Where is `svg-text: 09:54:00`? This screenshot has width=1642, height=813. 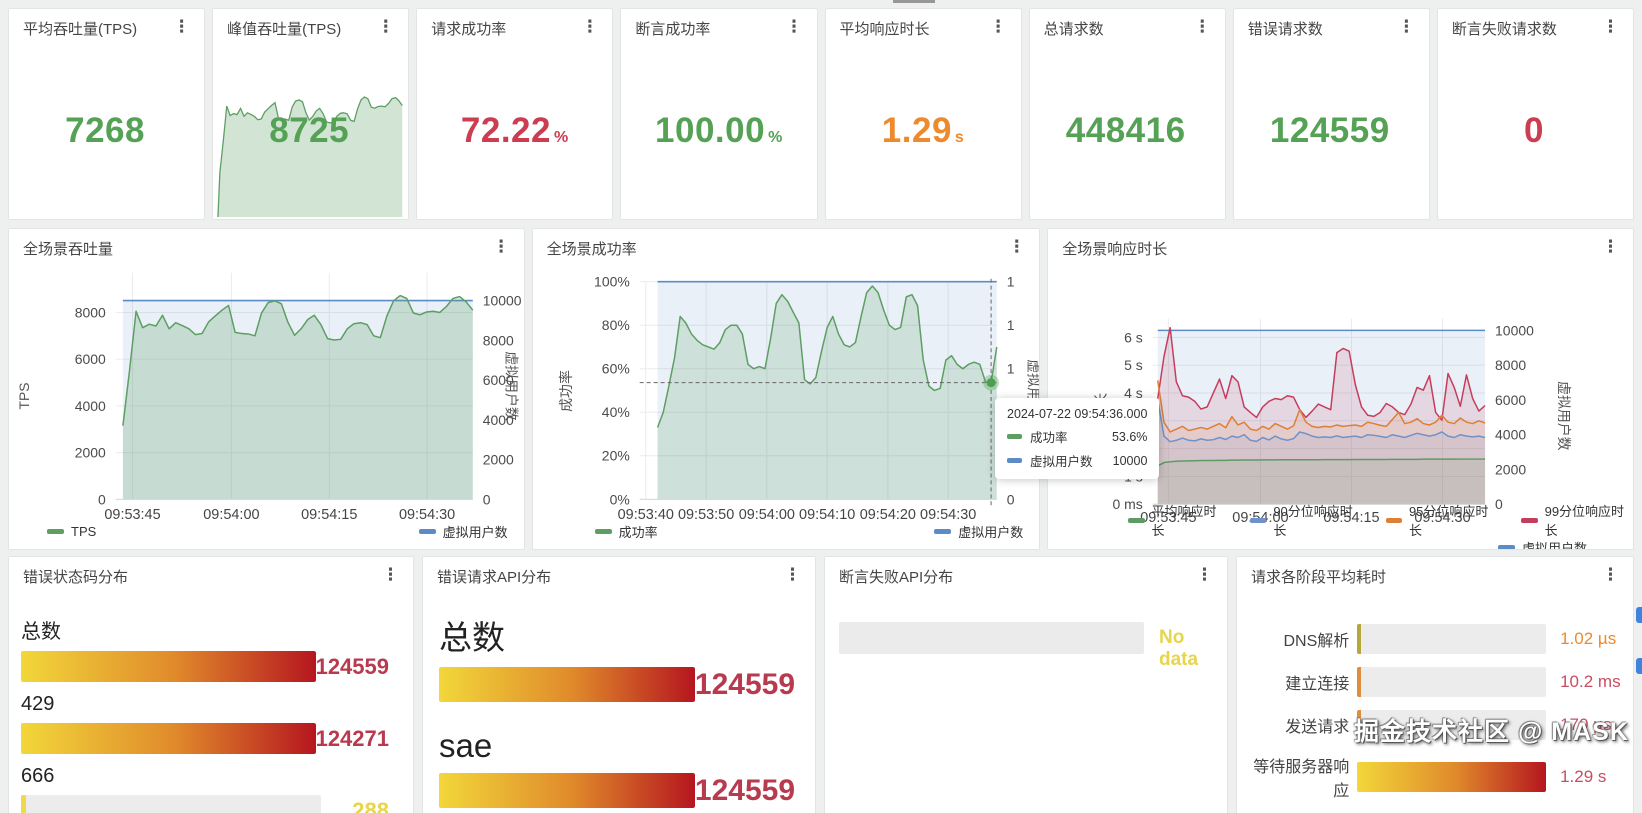
svg-text: 09:54:00 is located at coordinates (766, 515).